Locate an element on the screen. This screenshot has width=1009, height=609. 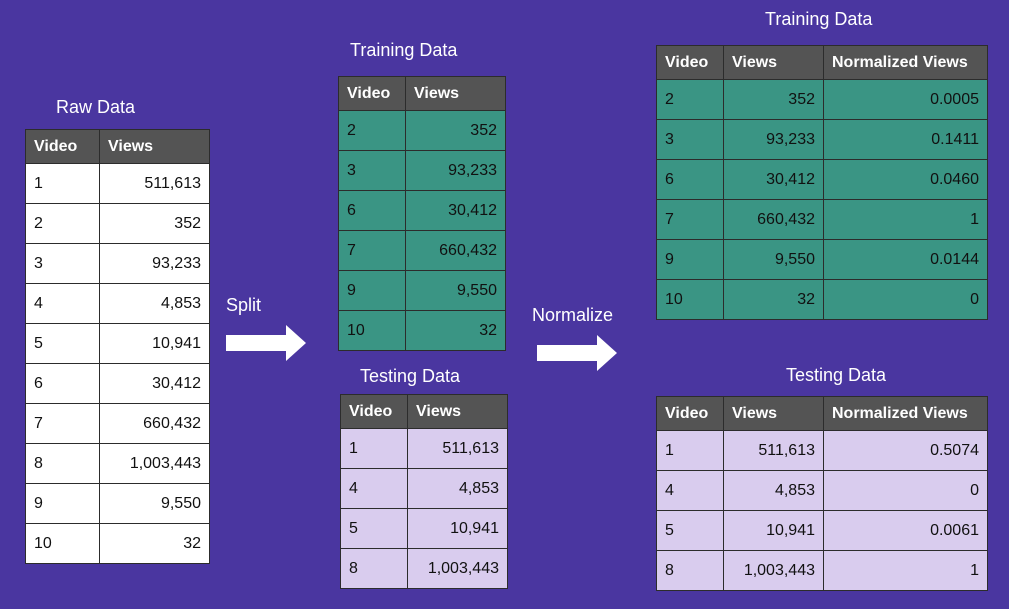
table-cell: 0.0005 is located at coordinates (905, 99).